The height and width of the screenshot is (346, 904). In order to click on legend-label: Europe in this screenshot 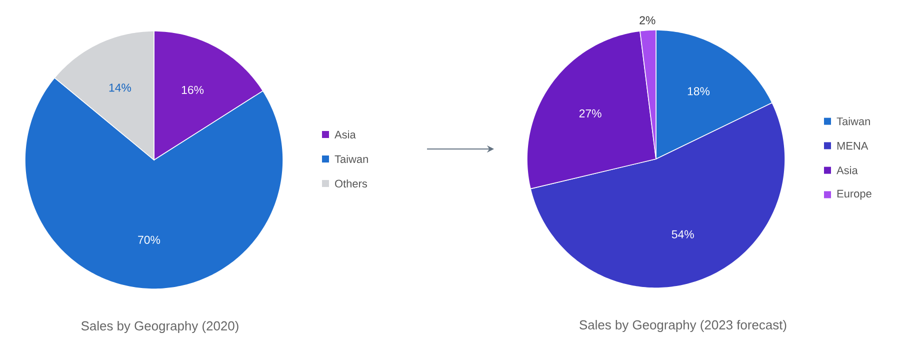, I will do `click(854, 195)`.